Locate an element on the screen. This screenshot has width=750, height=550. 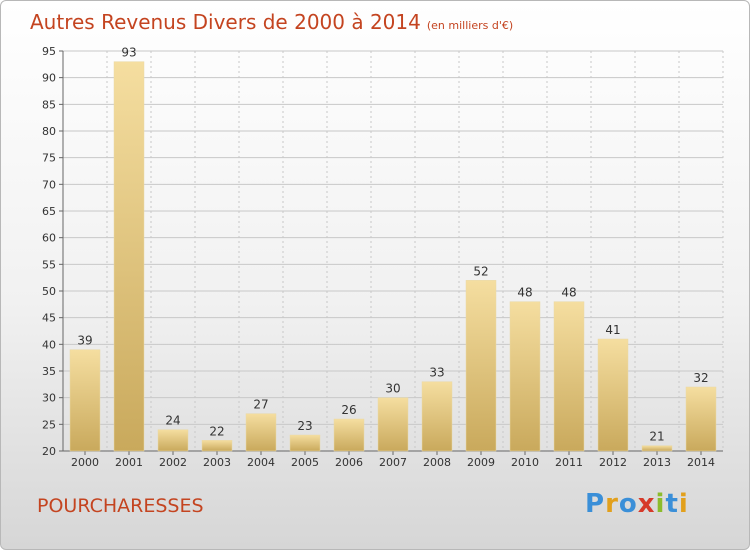
bar-2011 is located at coordinates (569, 376).